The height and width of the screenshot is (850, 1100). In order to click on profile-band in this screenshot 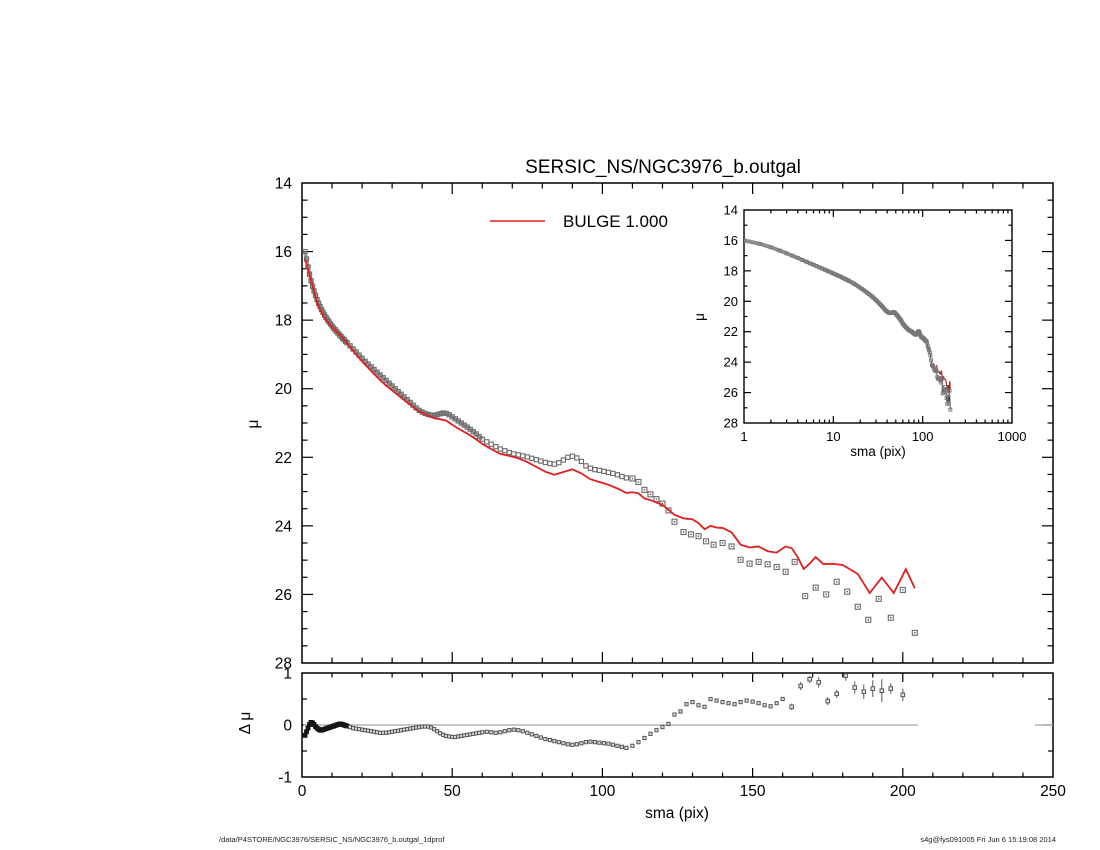, I will do `click(393, 346)`.